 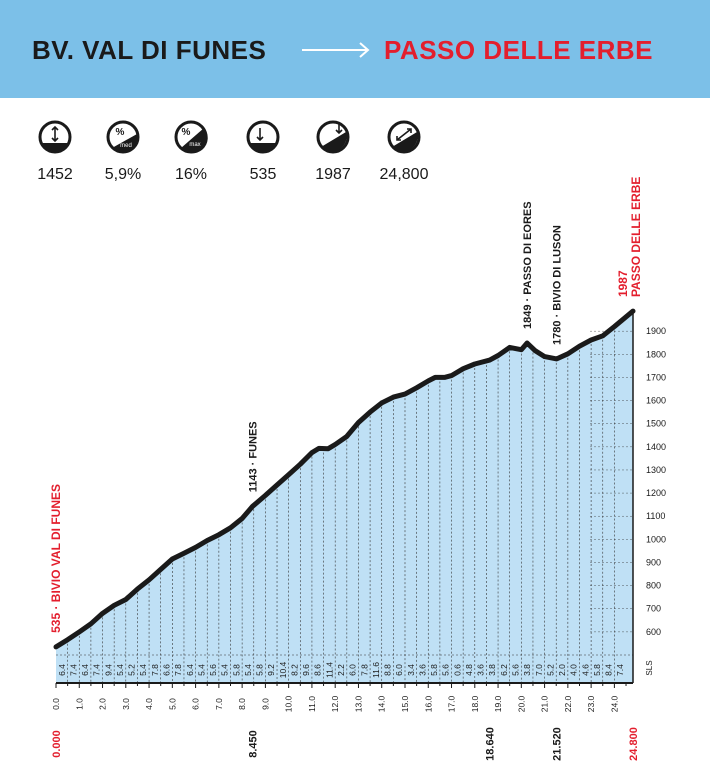 I want to click on altitude-tick-label: 900, so click(x=653, y=562).